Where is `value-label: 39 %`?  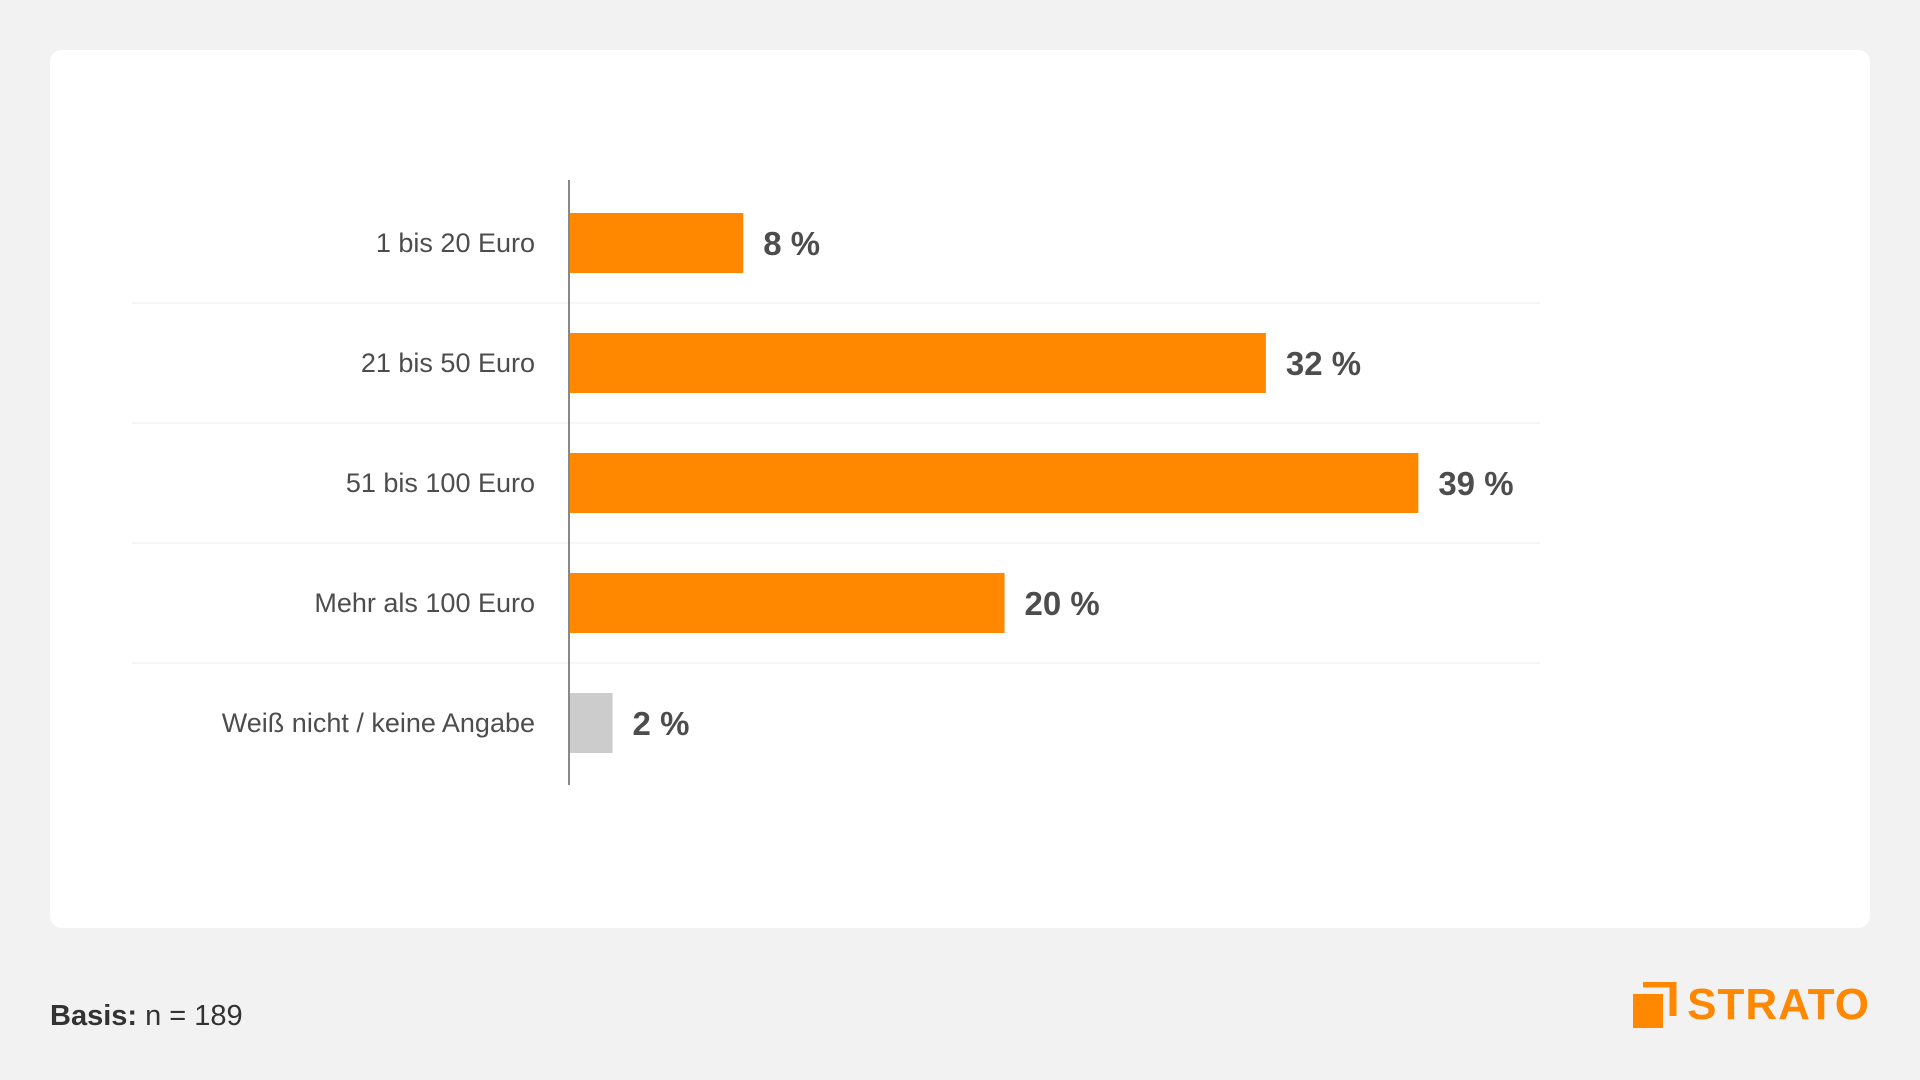
value-label: 39 % is located at coordinates (1475, 483).